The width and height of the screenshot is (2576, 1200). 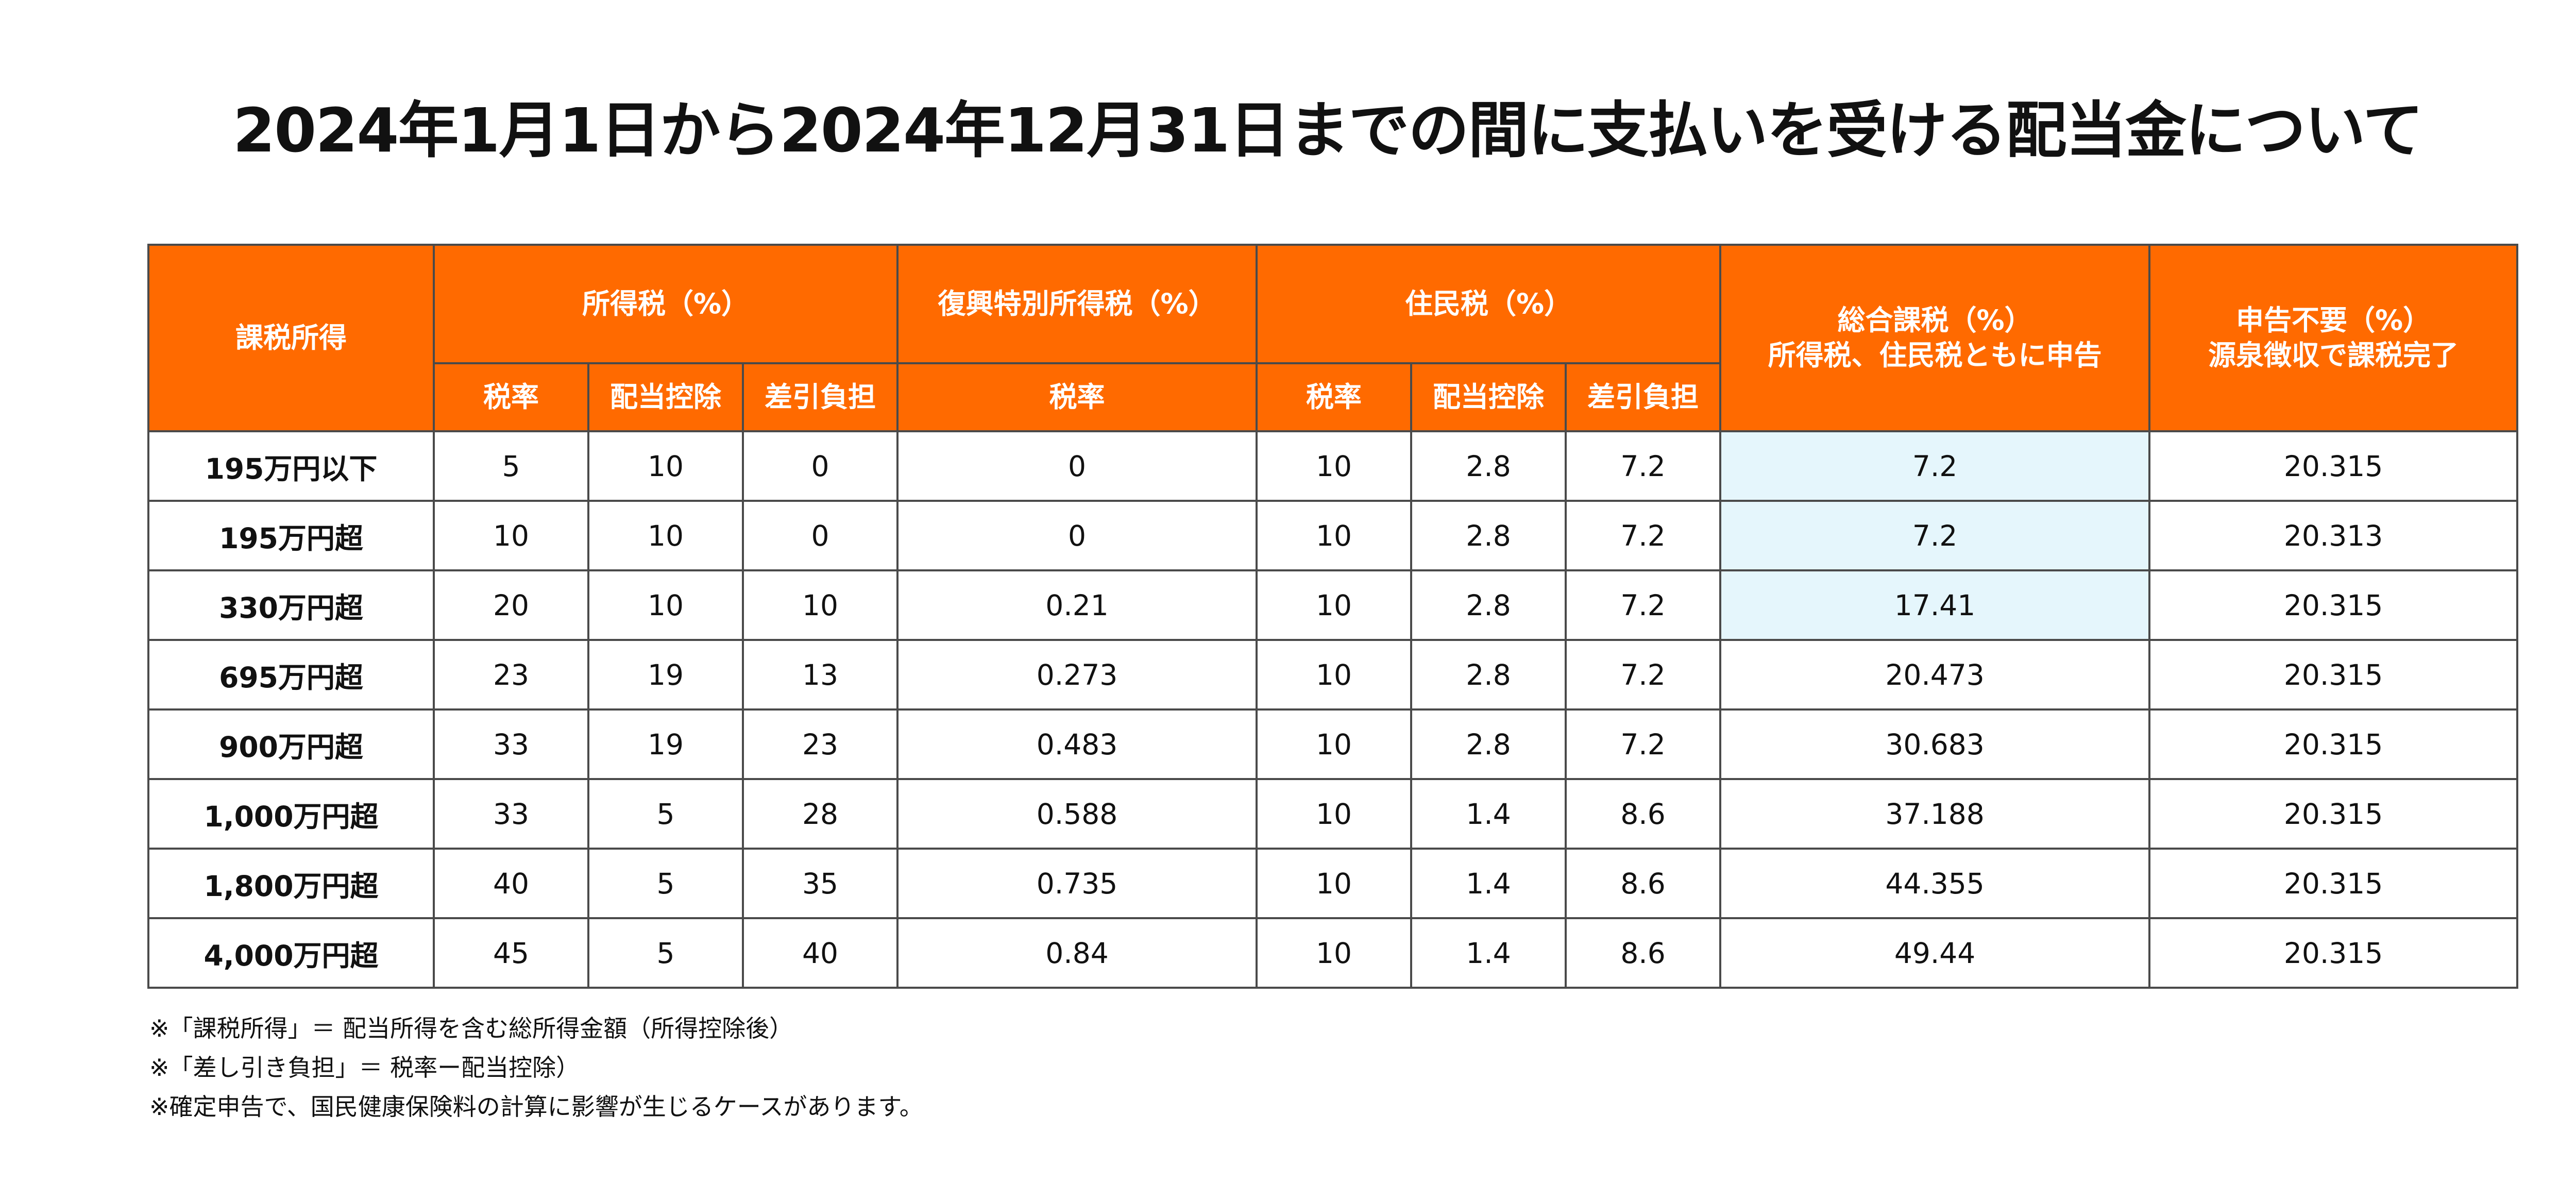 I want to click on subheader-resident-tax-rate: 税率, so click(x=1334, y=397).